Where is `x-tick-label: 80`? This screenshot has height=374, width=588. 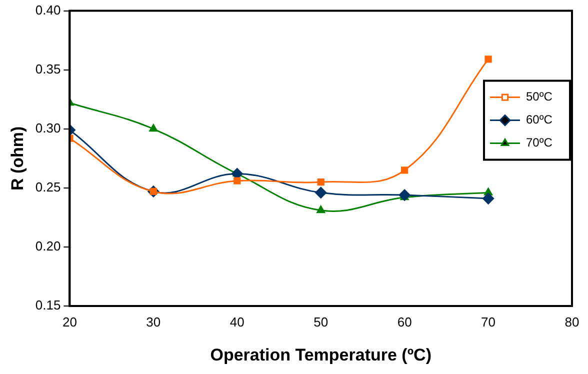
x-tick-label: 80 is located at coordinates (572, 322).